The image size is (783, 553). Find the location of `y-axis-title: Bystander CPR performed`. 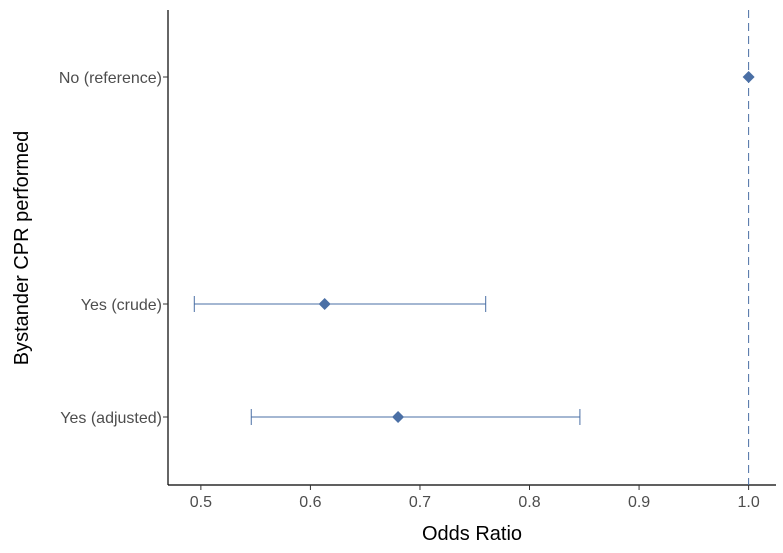

y-axis-title: Bystander CPR performed is located at coordinates (22, 248).